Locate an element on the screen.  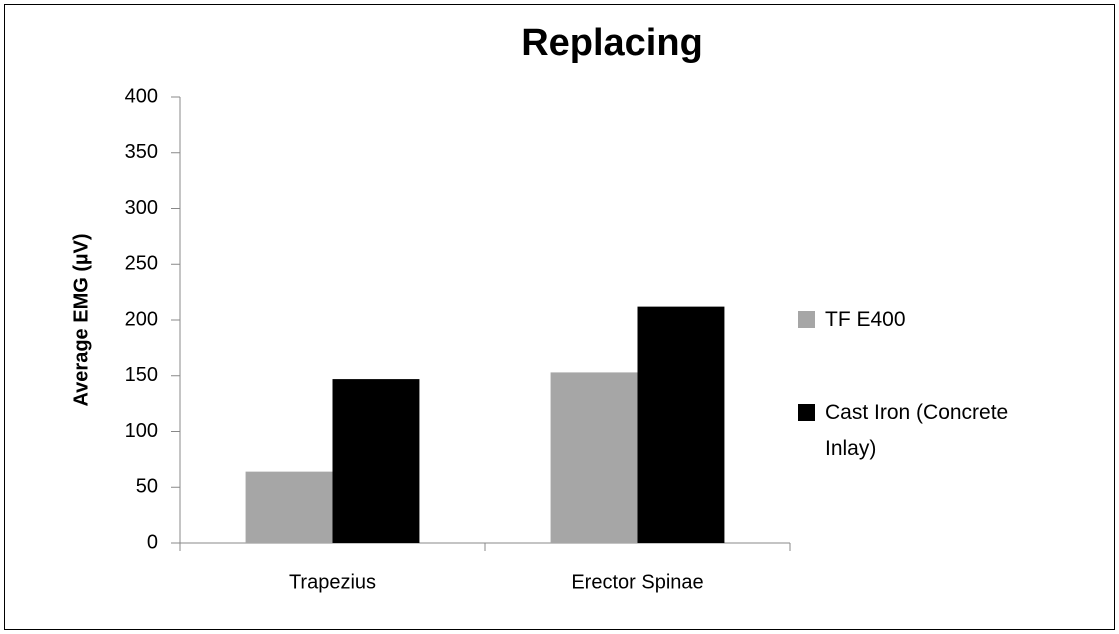
y-tick-label: 100 is located at coordinates (141, 431).